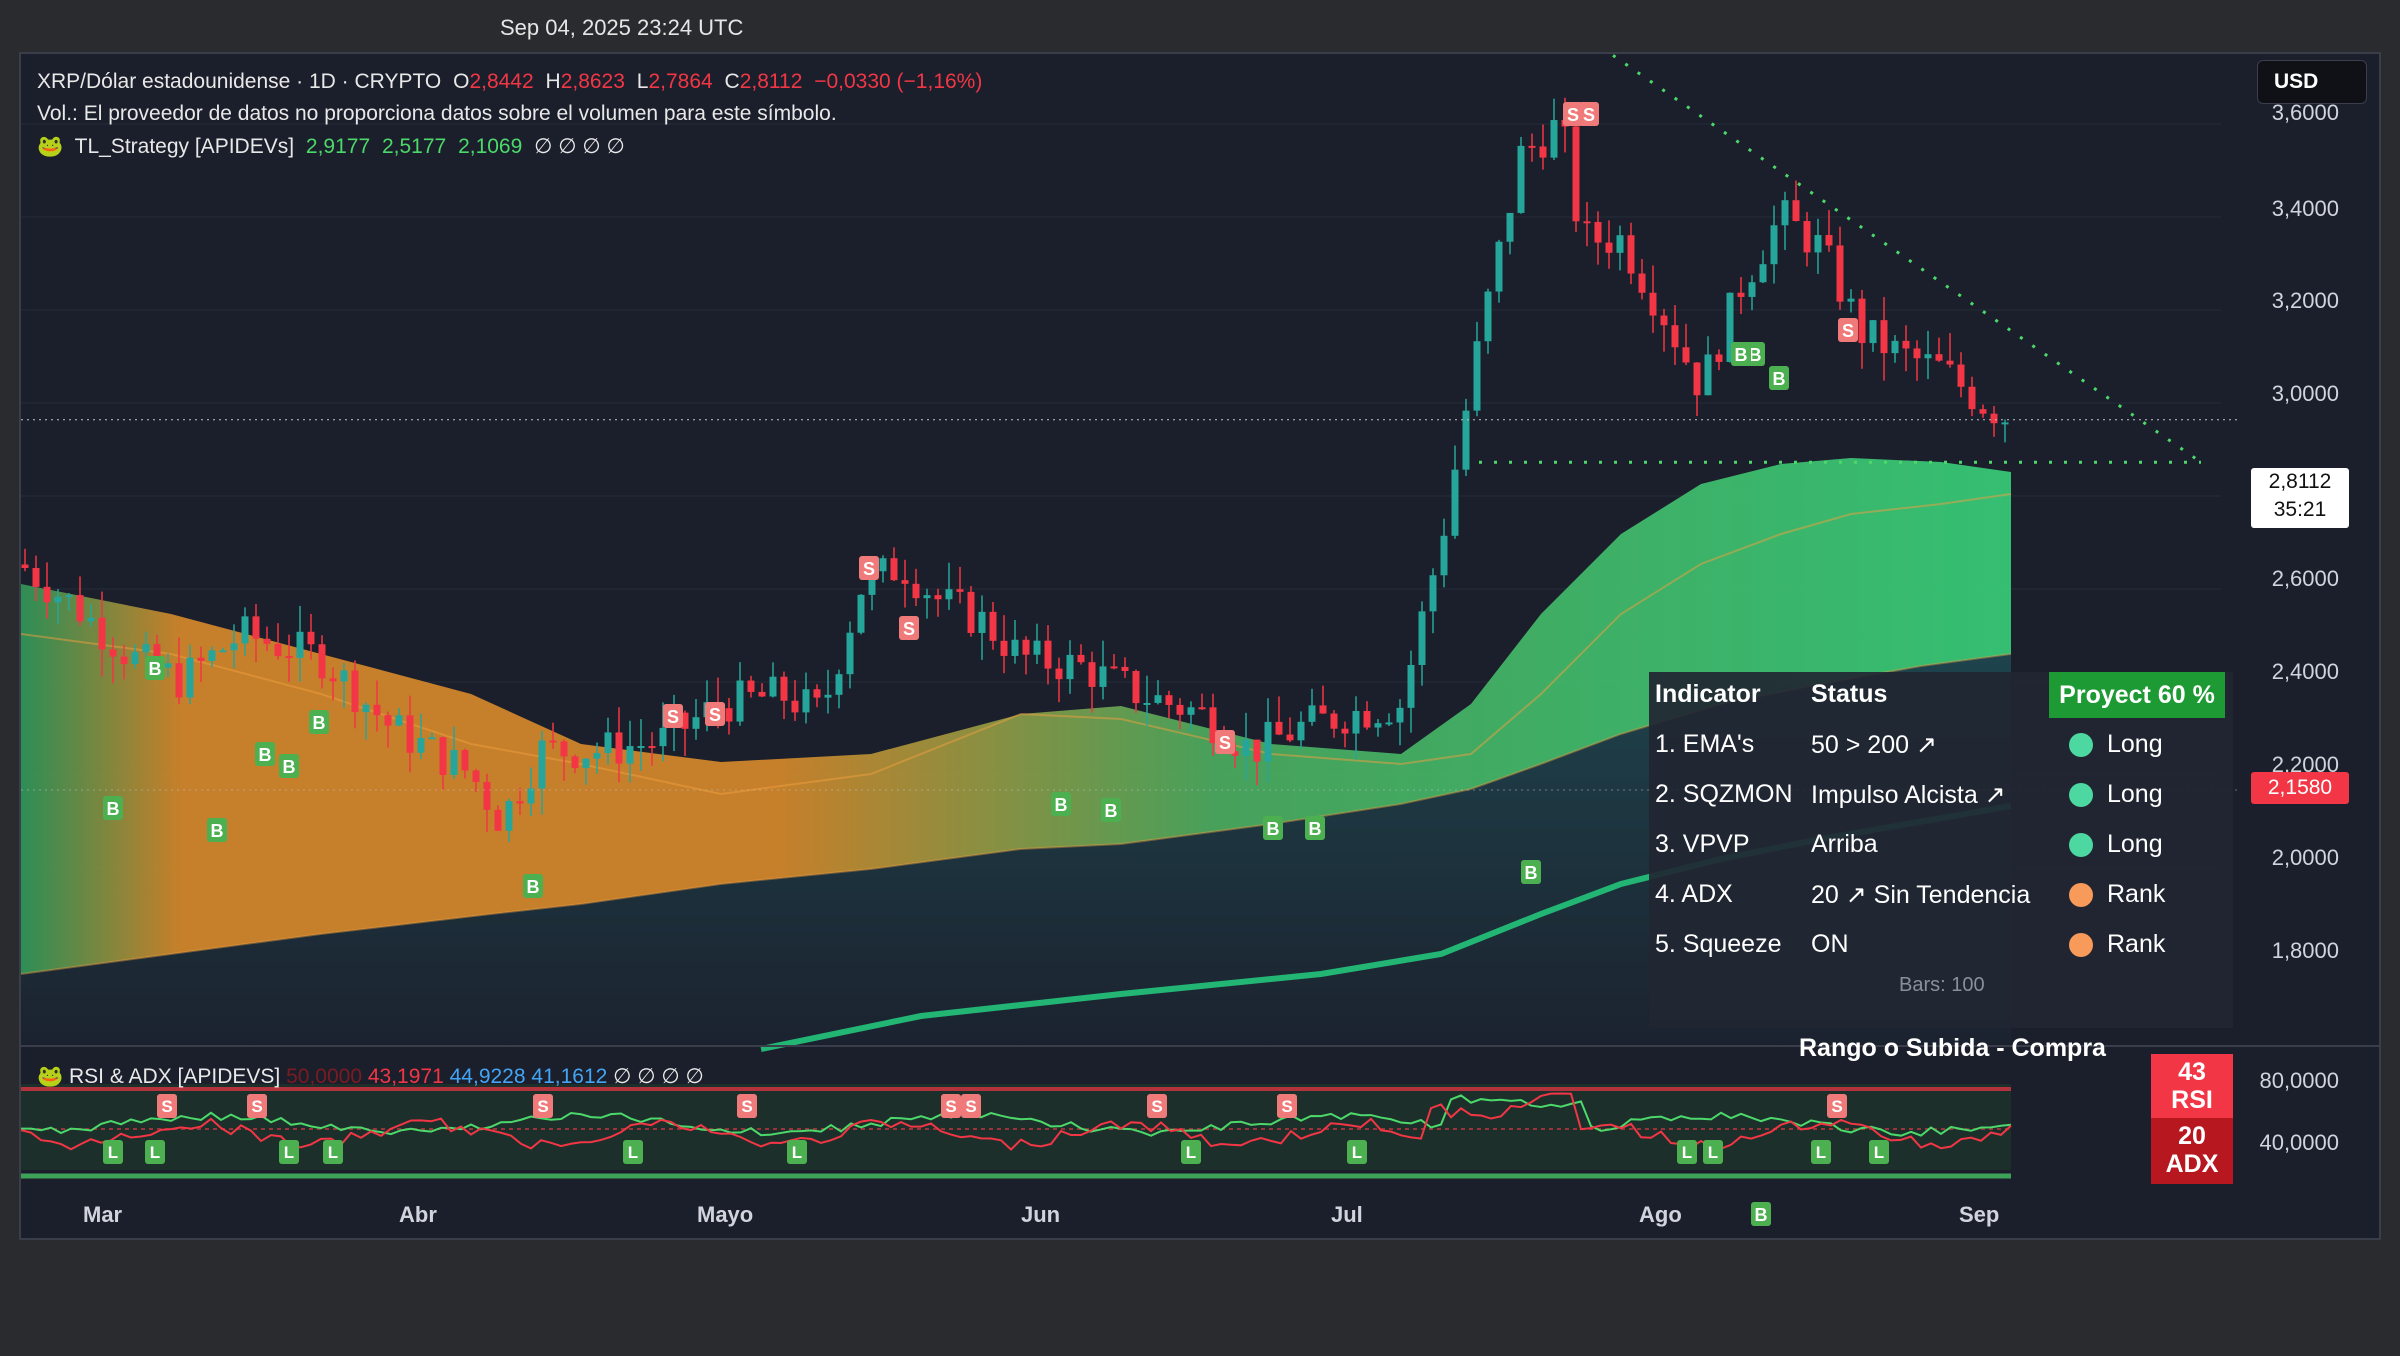 The height and width of the screenshot is (1356, 2400). What do you see at coordinates (2305, 393) in the screenshot?
I see `y-tick: 3,0000` at bounding box center [2305, 393].